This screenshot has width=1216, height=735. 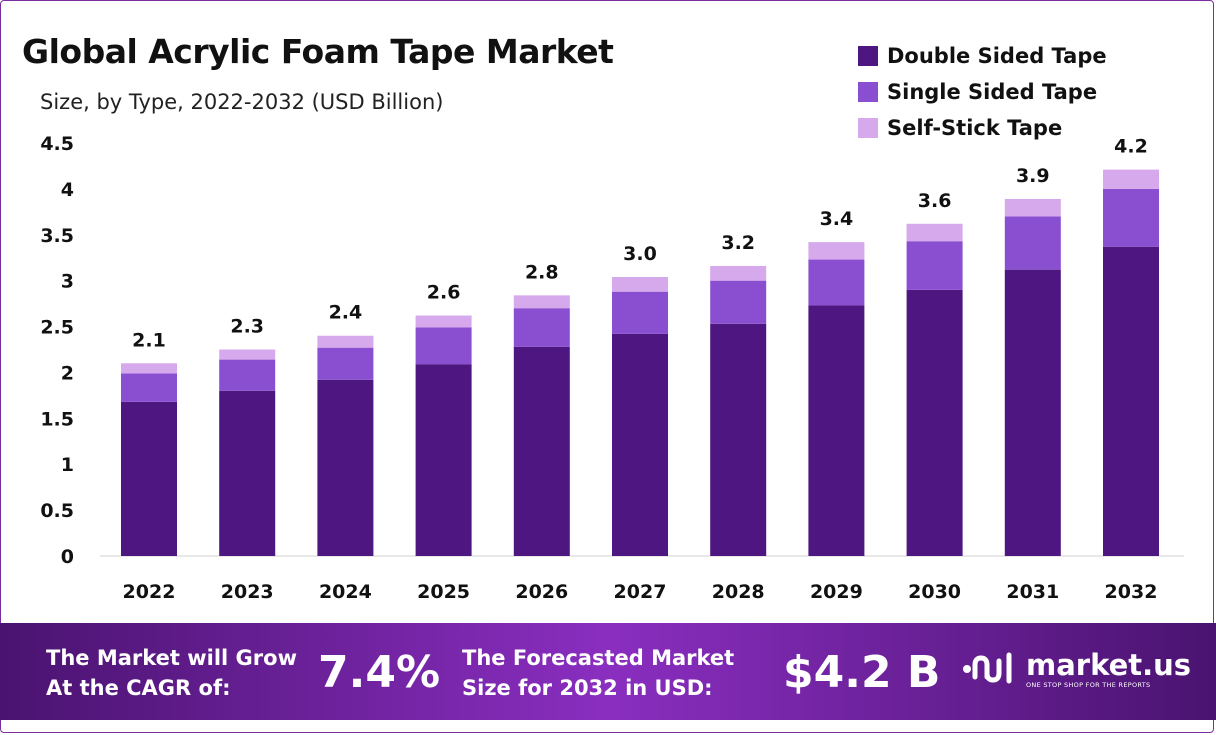 I want to click on bar-total-label: 4.2, so click(x=1131, y=147).